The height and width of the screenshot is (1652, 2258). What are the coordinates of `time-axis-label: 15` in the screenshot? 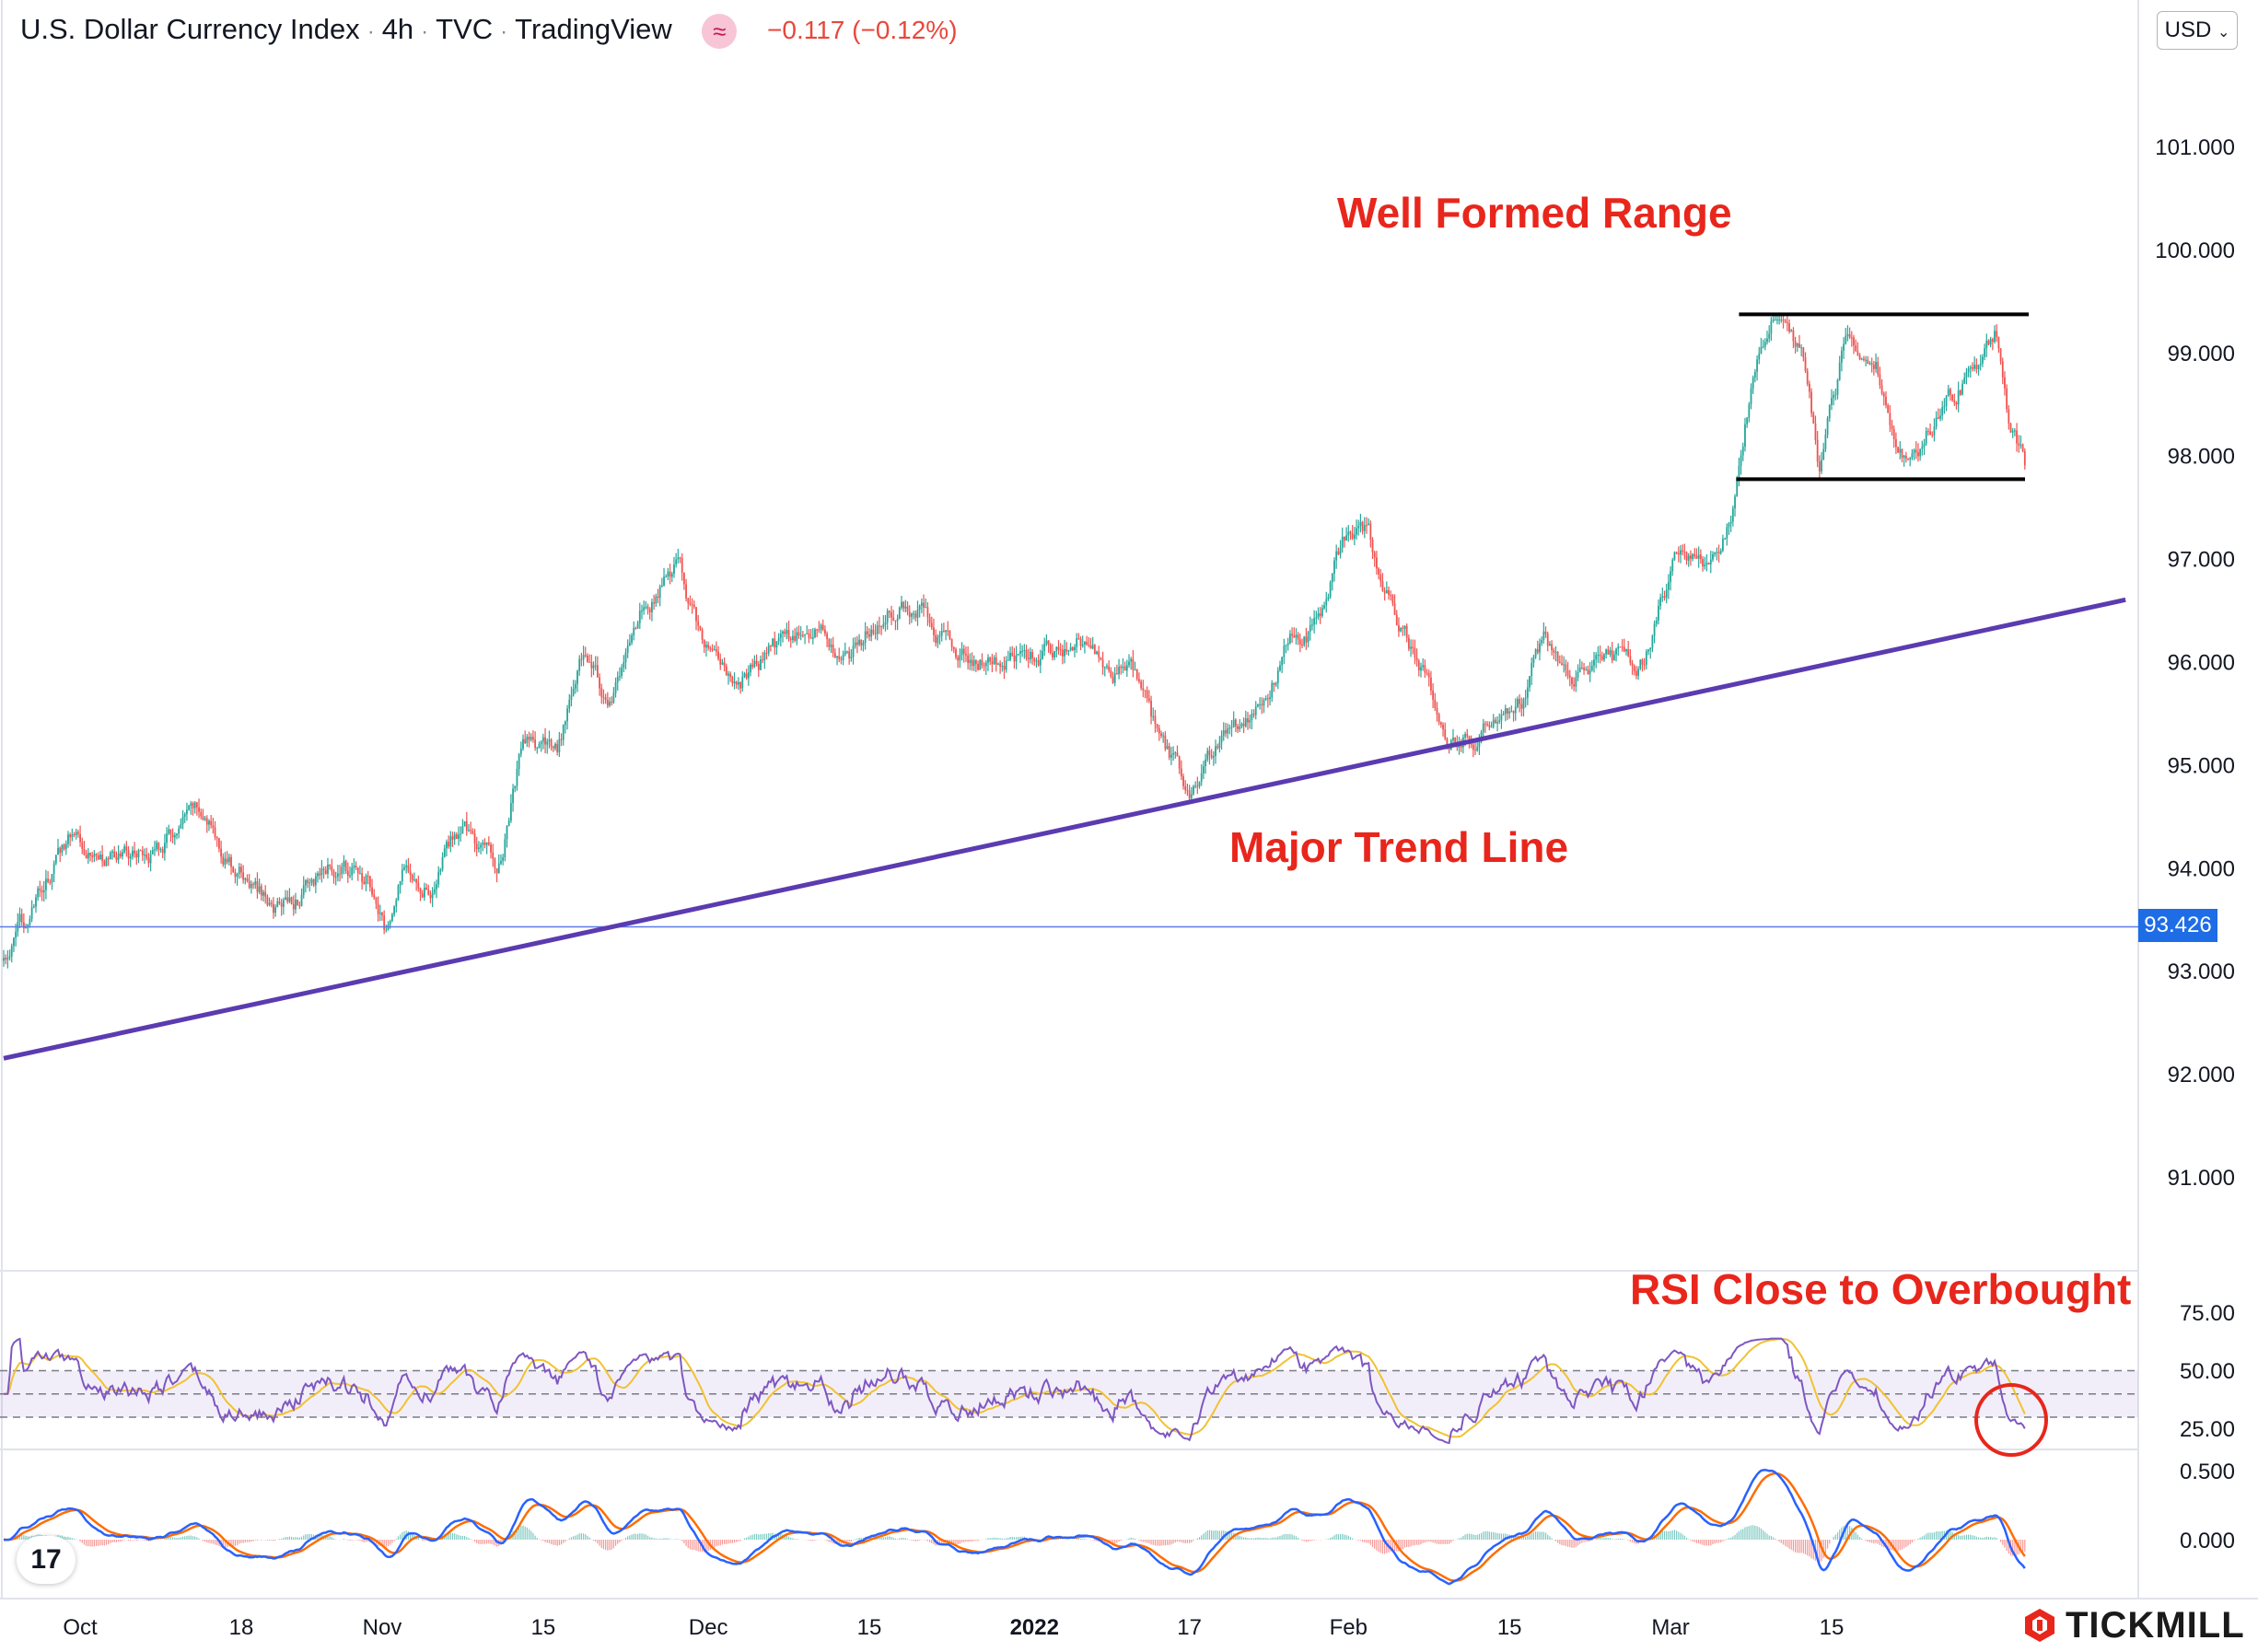 It's located at (543, 1627).